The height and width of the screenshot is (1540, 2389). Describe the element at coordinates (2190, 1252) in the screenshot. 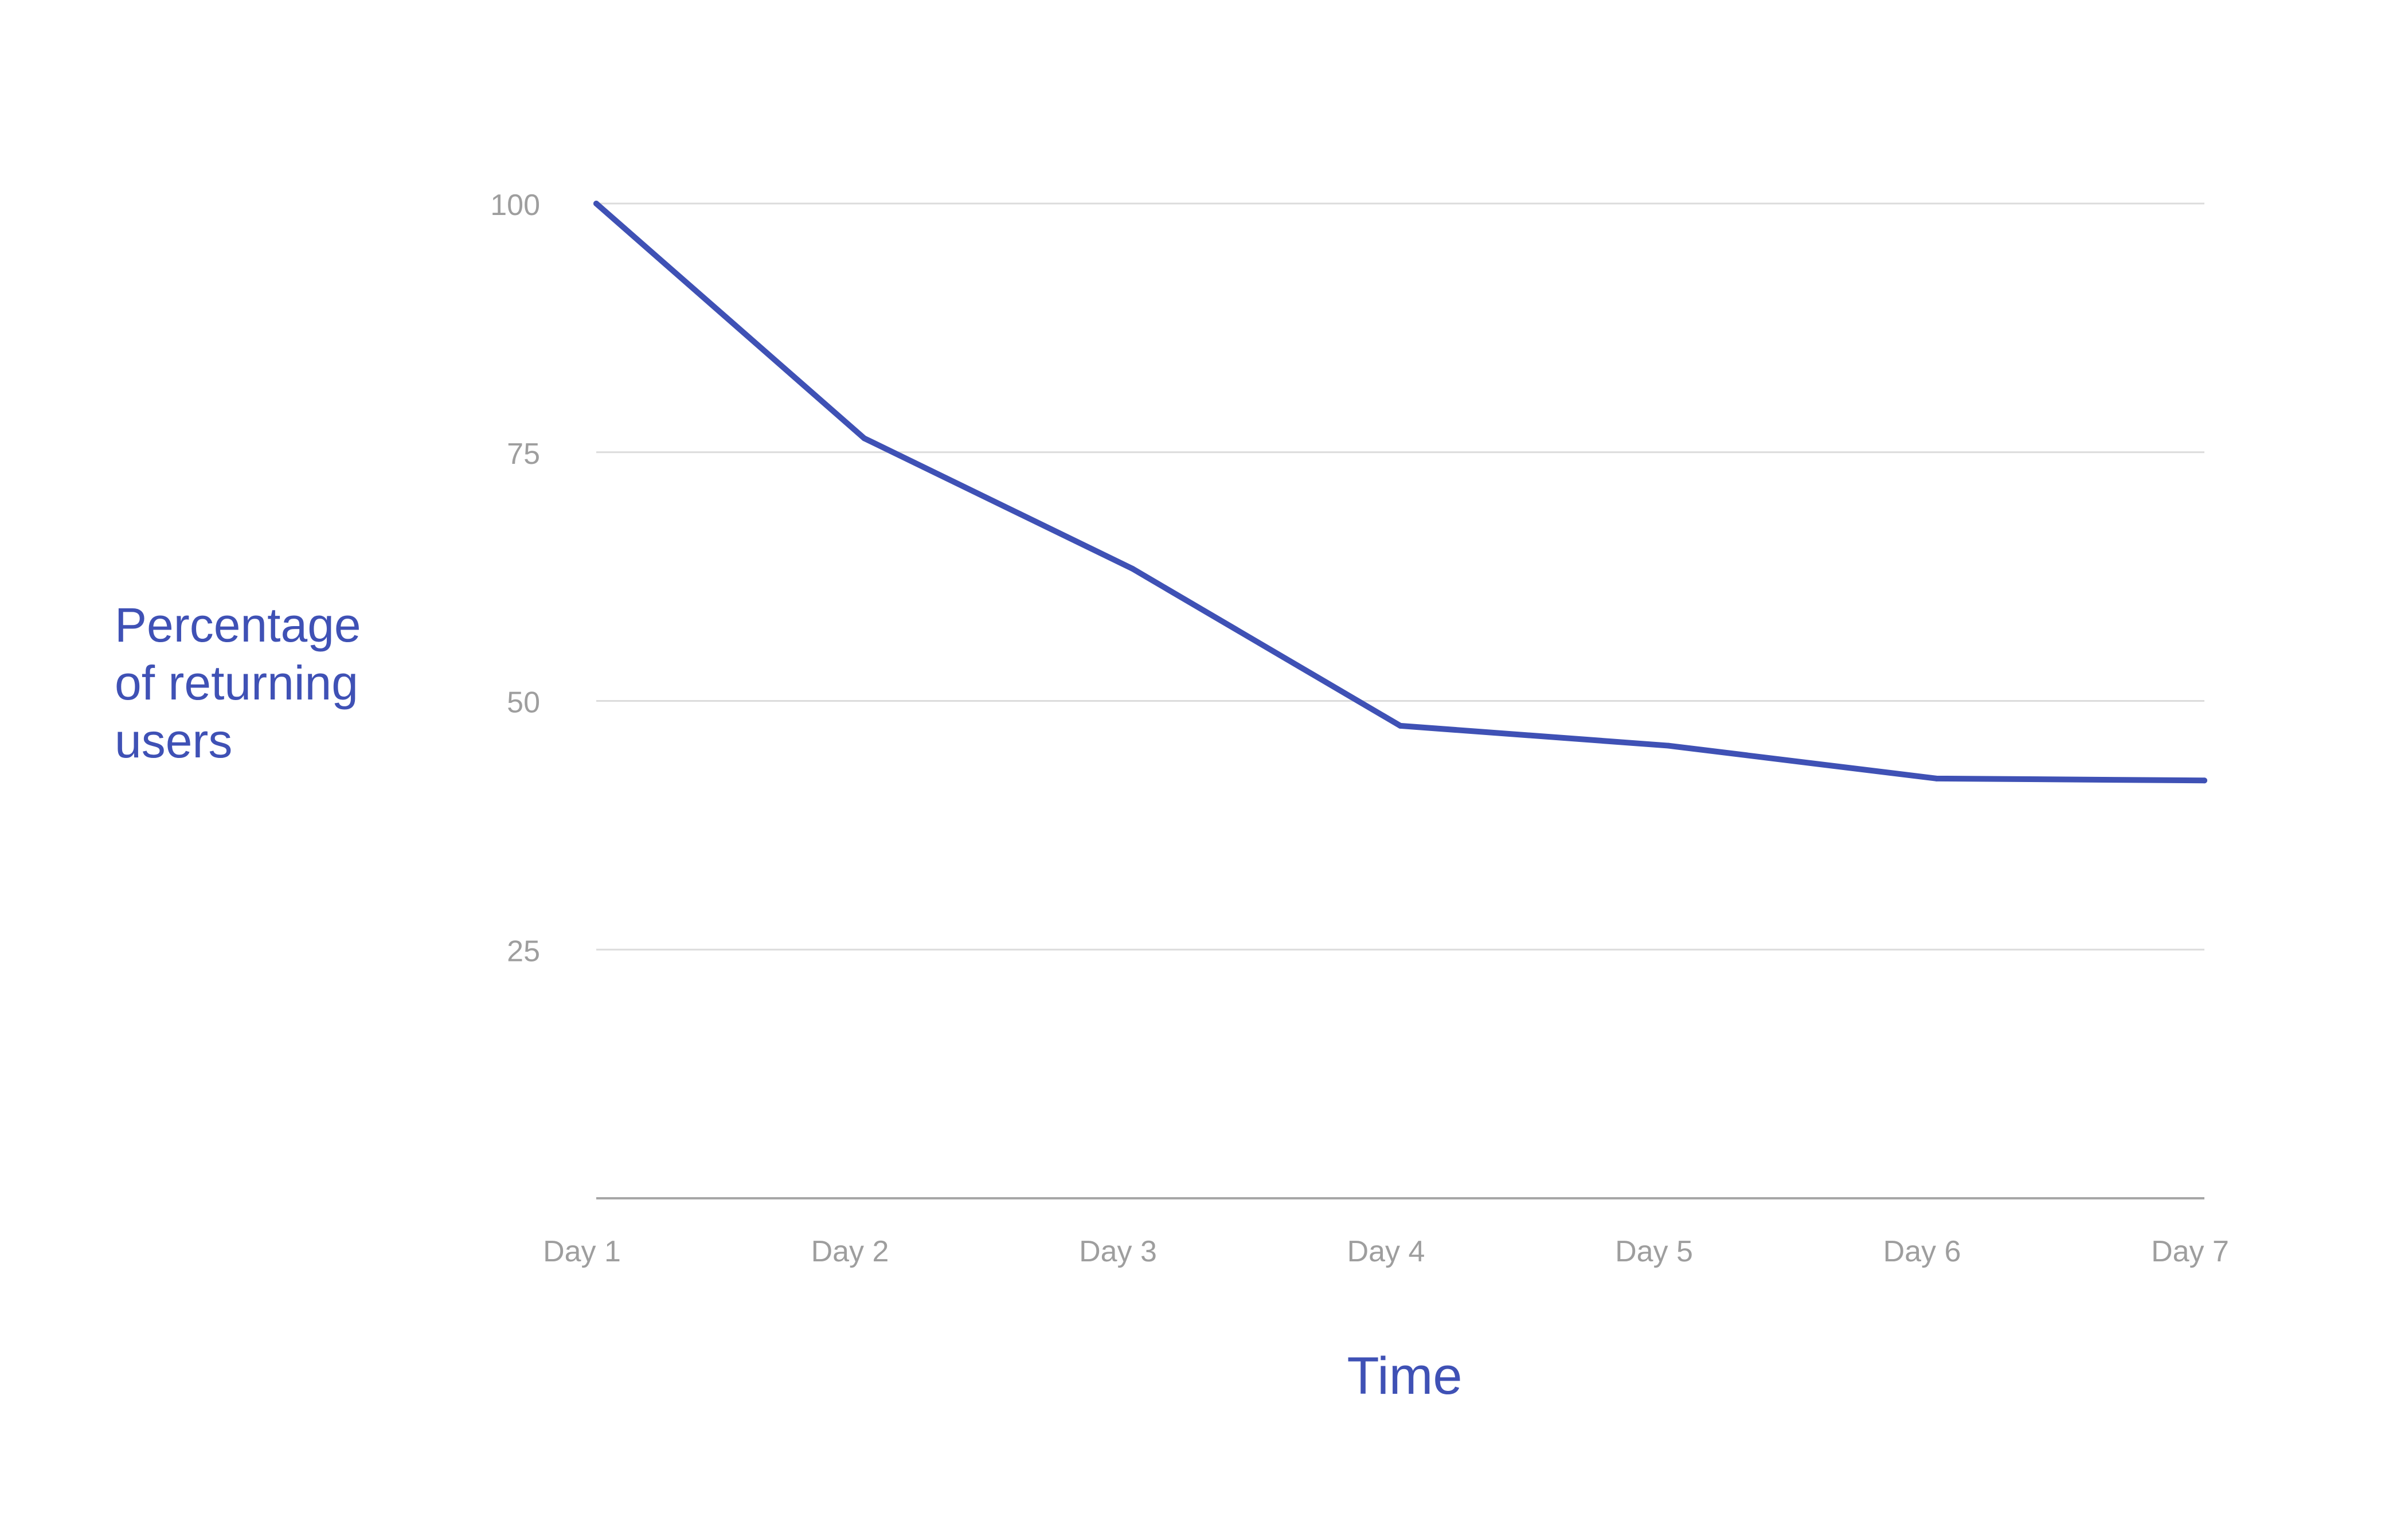

I see `x-tick-label-7: Day 7` at that location.